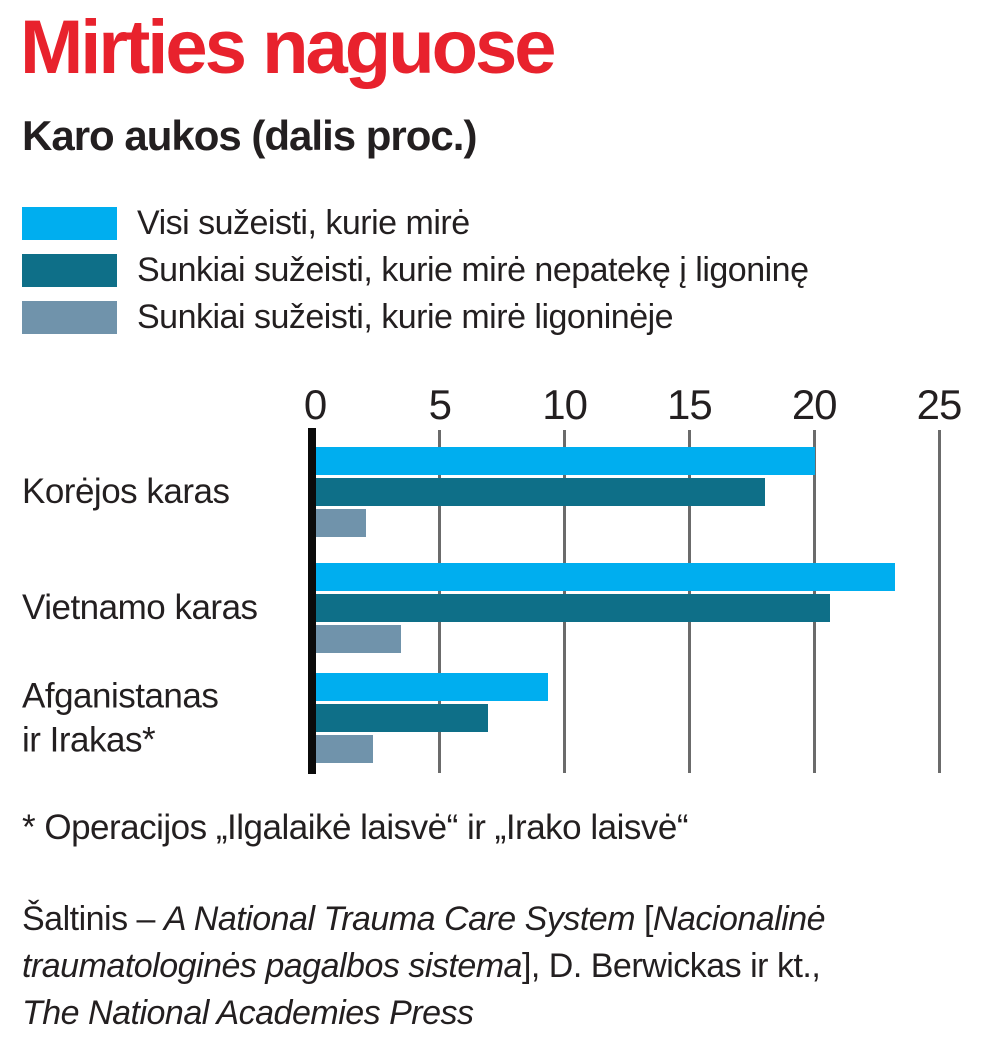 The height and width of the screenshot is (1050, 990). I want to click on legend-swatch-died-before-hospital, so click(69, 270).